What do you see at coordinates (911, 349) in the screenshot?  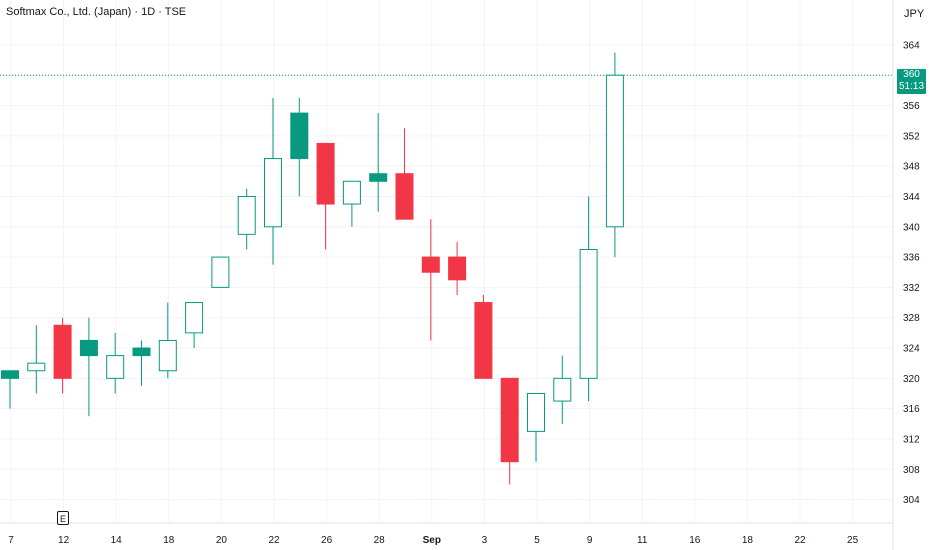 I see `y-tick-label: 324` at bounding box center [911, 349].